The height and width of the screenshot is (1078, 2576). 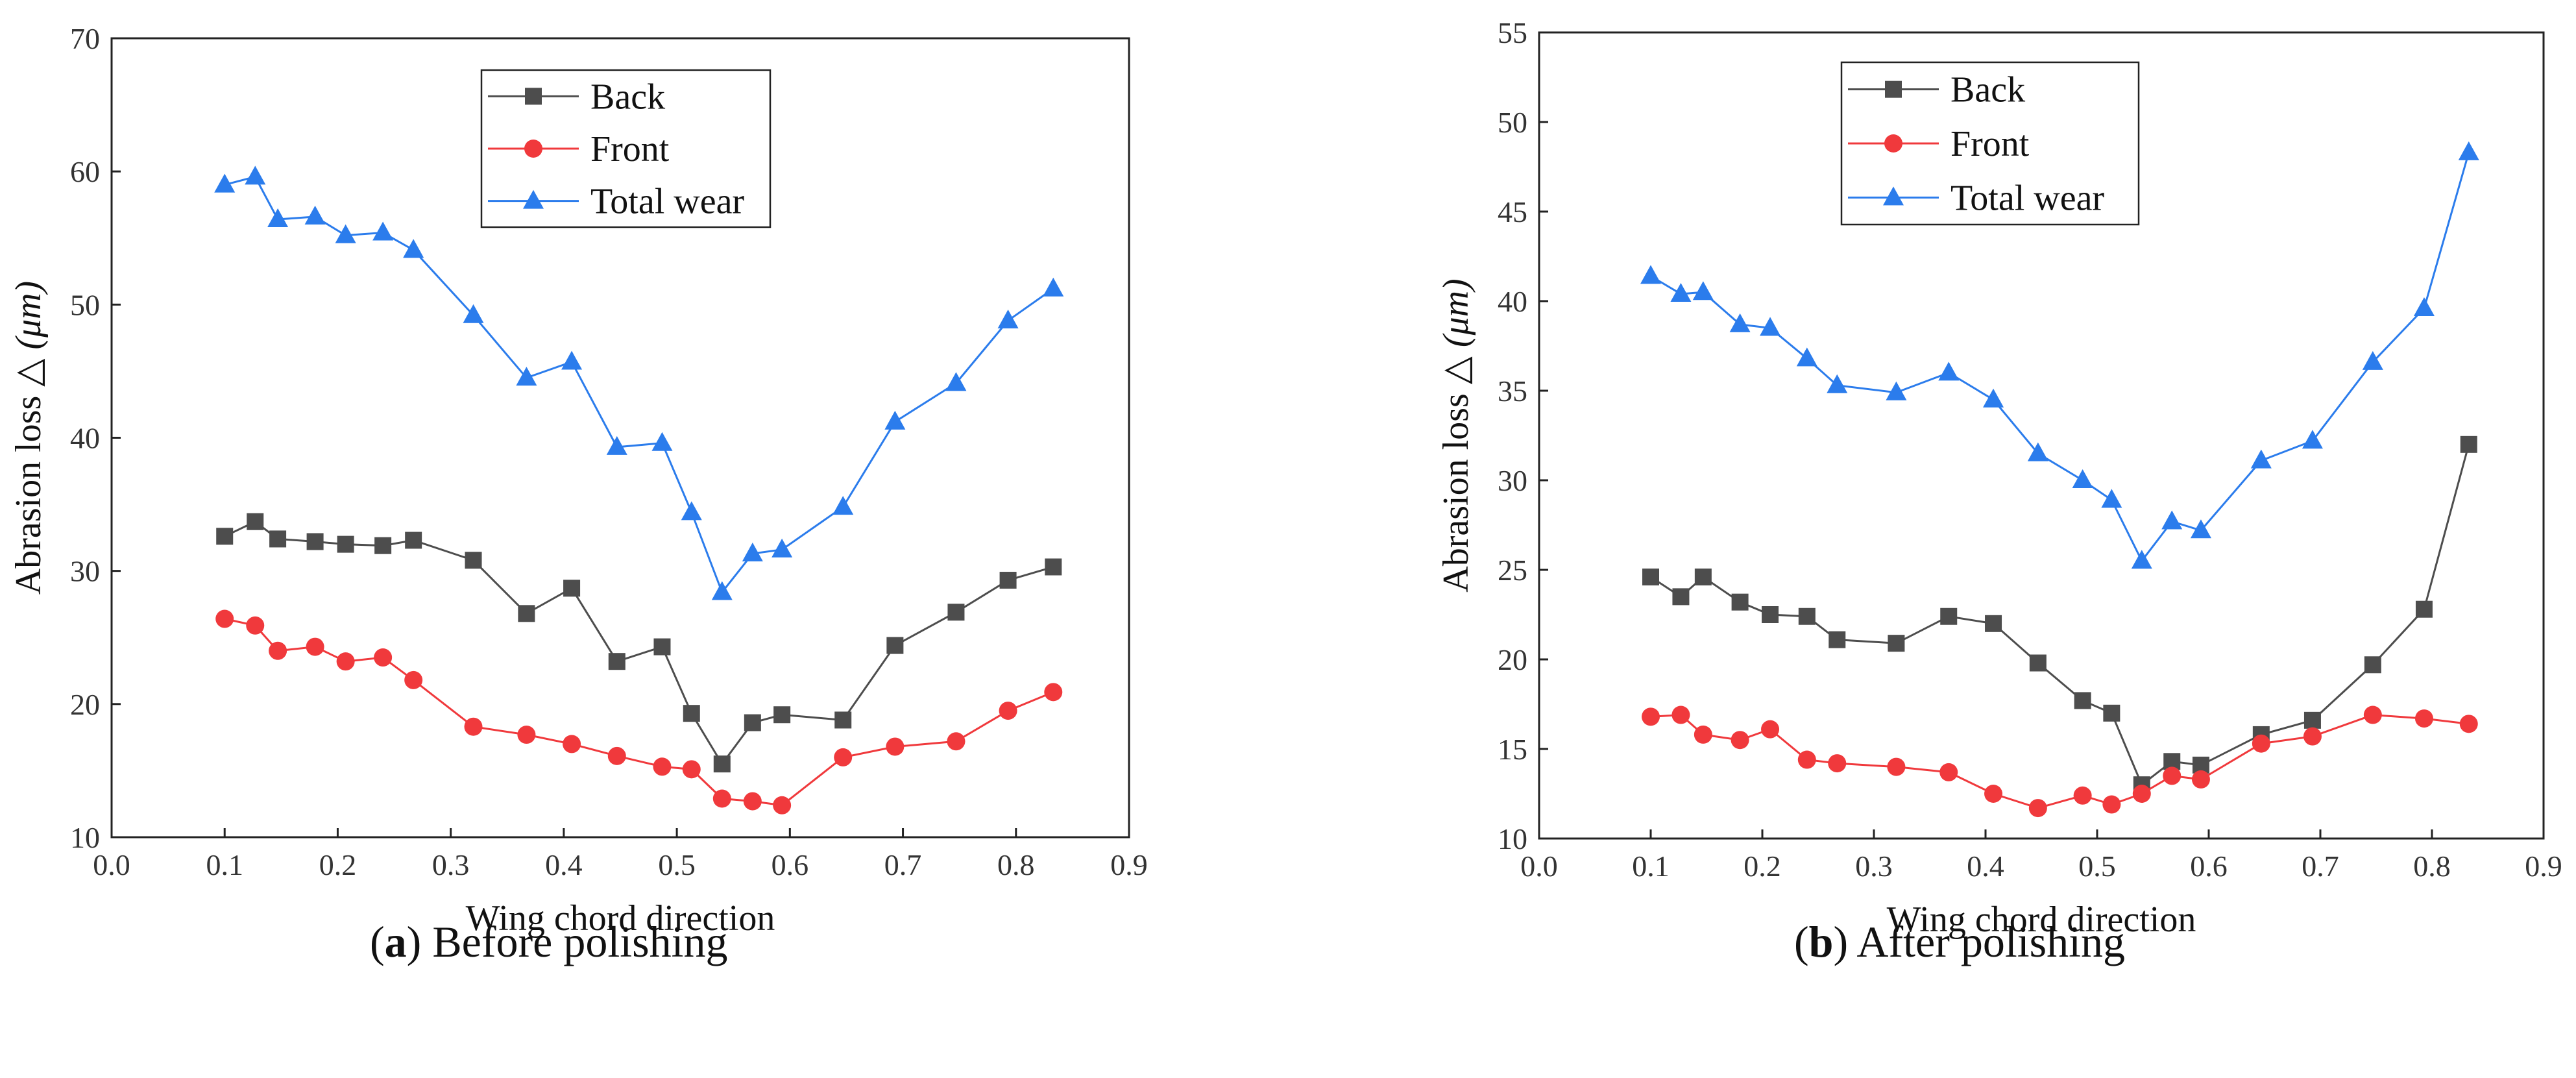 What do you see at coordinates (1456, 312) in the screenshot?
I see `y-axis-title-unit: (μm)` at bounding box center [1456, 312].